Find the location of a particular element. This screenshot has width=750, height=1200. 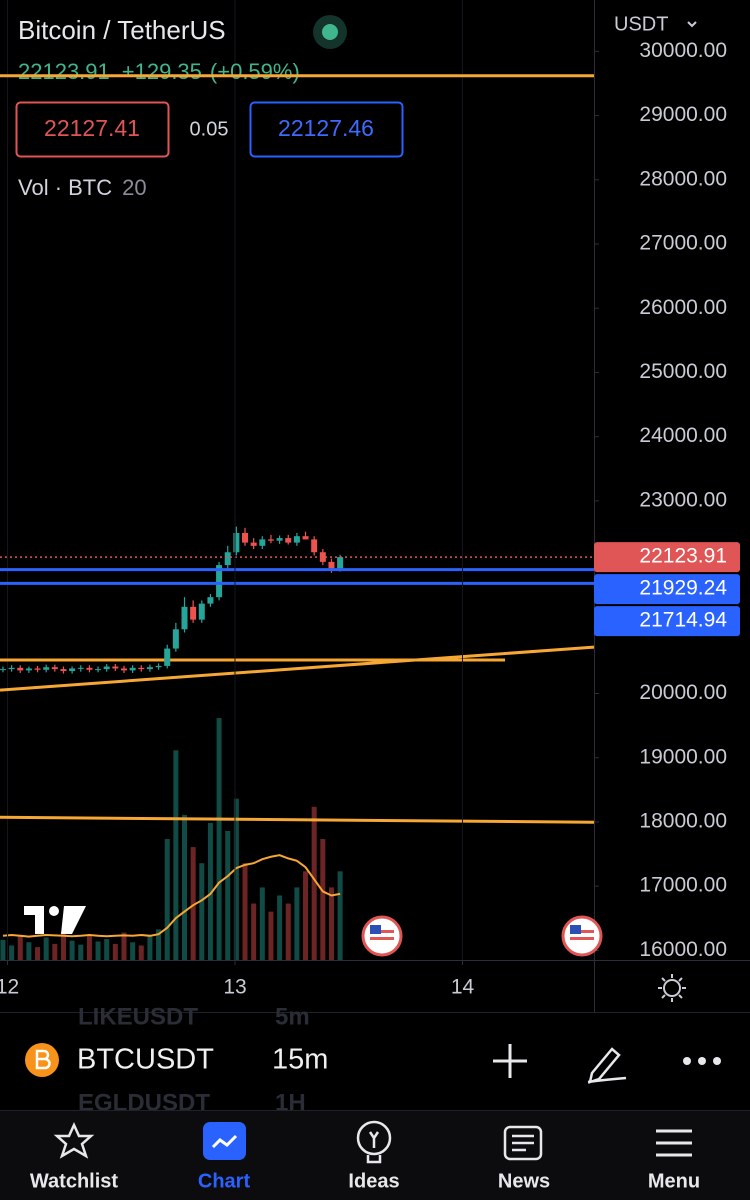

price-label: 21714.94 is located at coordinates (683, 620).